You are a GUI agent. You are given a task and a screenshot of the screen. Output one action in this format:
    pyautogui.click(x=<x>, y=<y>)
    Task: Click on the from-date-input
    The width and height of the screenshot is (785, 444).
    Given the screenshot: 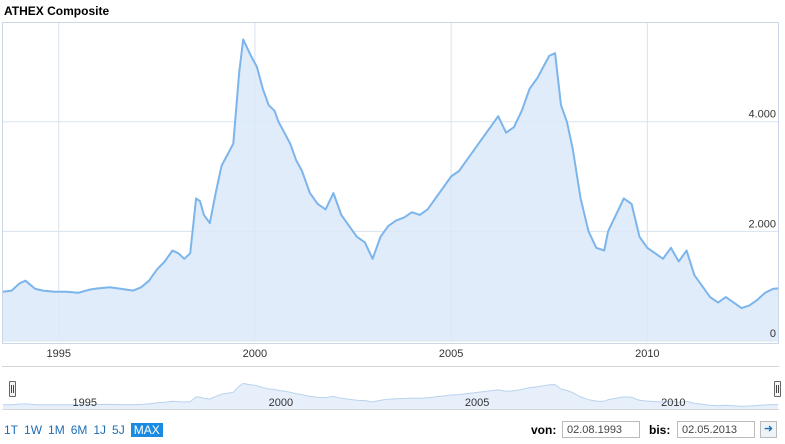 What is the action you would take?
    pyautogui.click(x=601, y=429)
    